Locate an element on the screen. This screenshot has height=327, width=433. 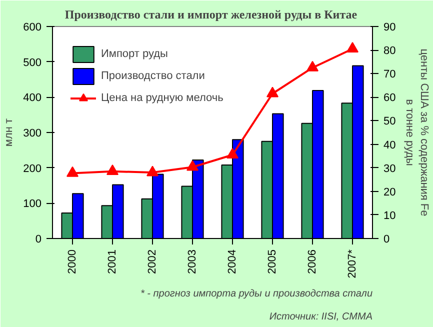
y2-tick-label: 60 is located at coordinates (390, 98).